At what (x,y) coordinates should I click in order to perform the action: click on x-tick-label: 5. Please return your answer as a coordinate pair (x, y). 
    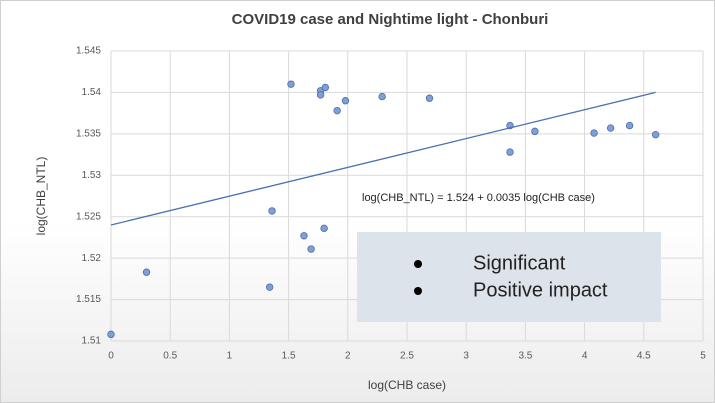
    Looking at the image, I should click on (703, 356).